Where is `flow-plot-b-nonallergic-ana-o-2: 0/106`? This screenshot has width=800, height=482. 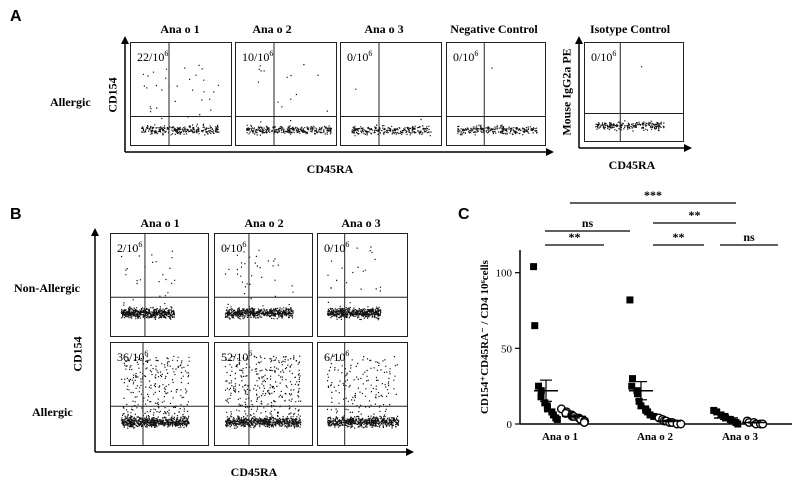
flow-plot-b-nonallergic-ana-o-2: 0/106 is located at coordinates (263, 285).